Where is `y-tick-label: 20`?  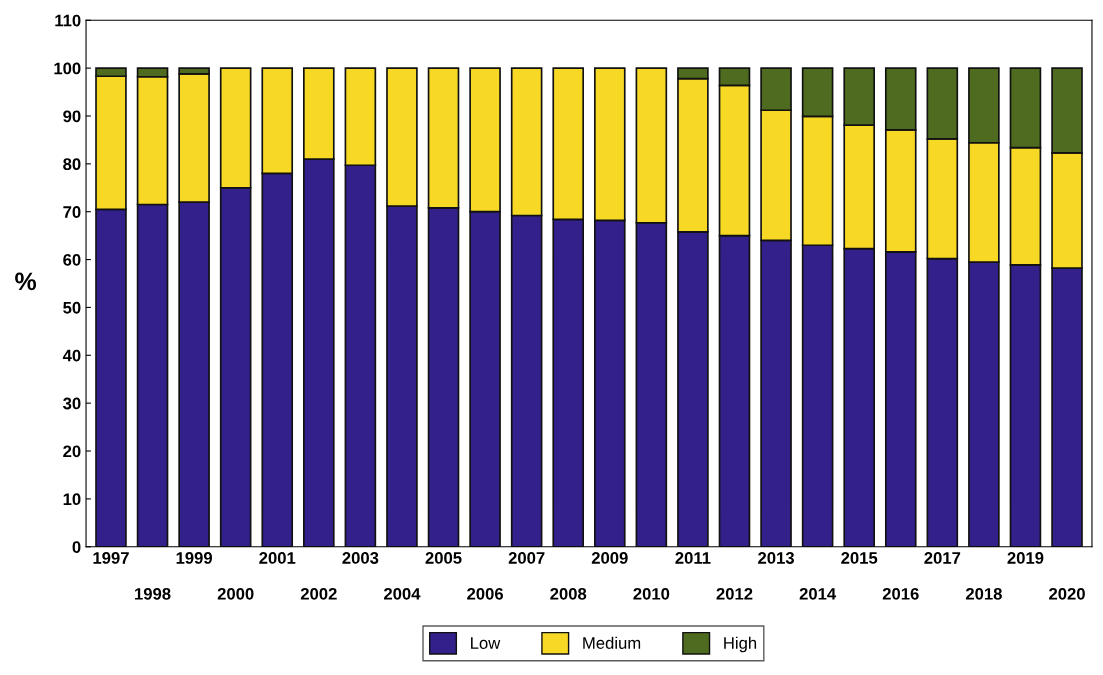
y-tick-label: 20 is located at coordinates (72, 451).